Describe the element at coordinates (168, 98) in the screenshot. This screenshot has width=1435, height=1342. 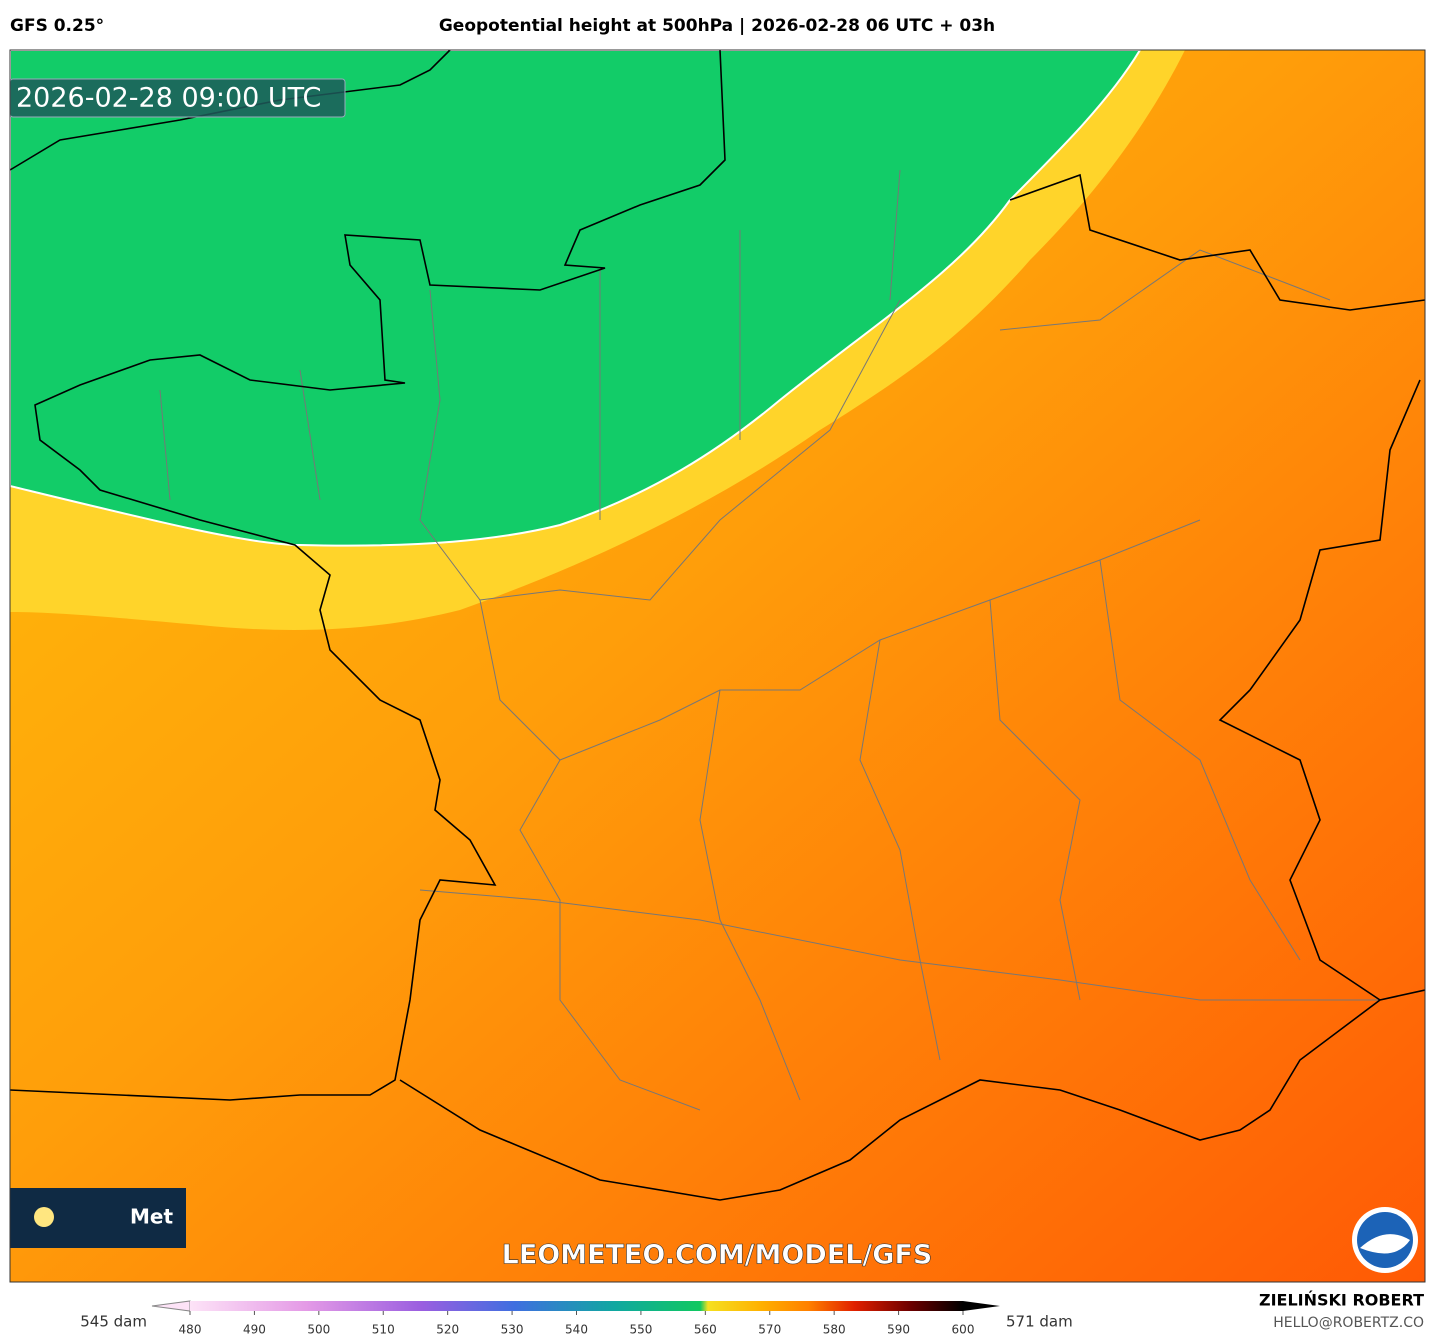
I see `valid-time: 2026-02-28 09:00 UTC` at that location.